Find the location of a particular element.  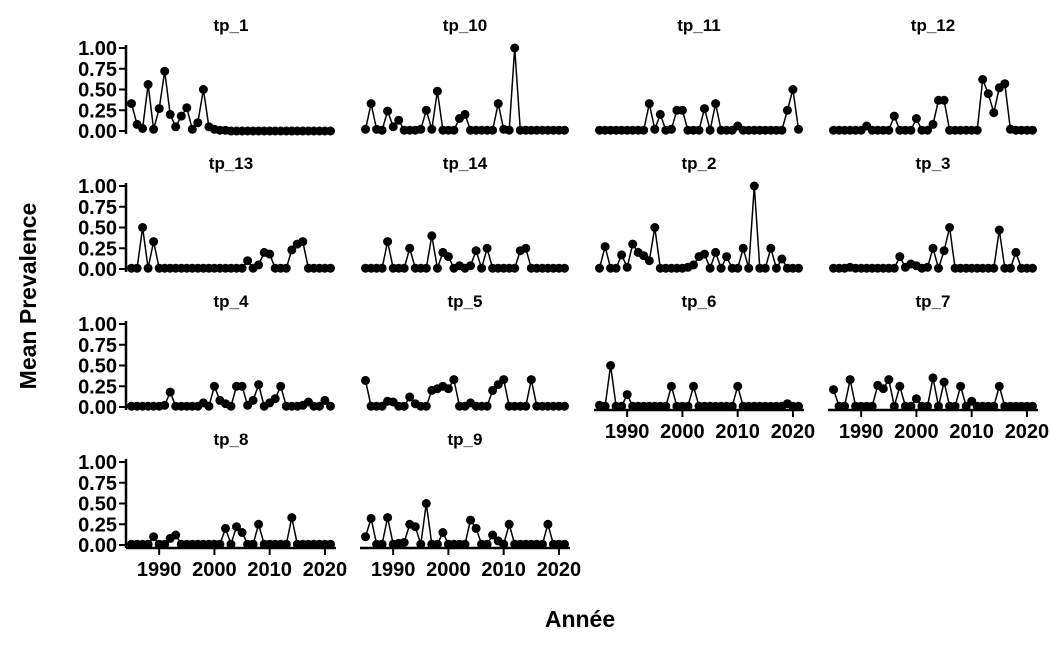

panel-title: tp_13 is located at coordinates (231, 163).